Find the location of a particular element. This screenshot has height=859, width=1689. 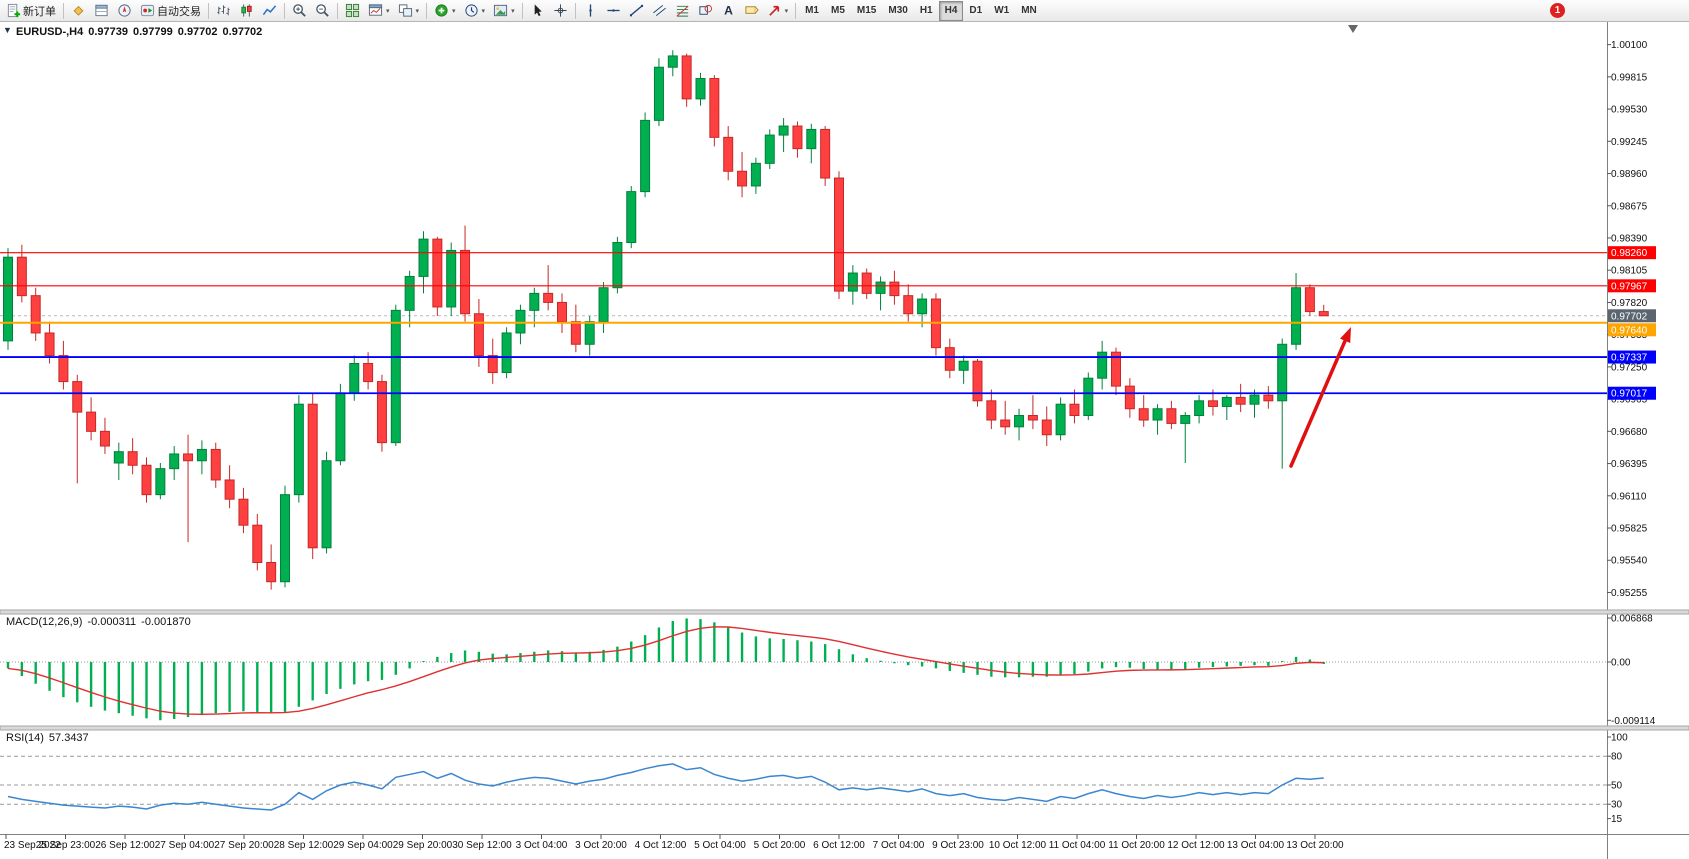

time-axis-label: 10 Oct 12:00 is located at coordinates (1018, 845).